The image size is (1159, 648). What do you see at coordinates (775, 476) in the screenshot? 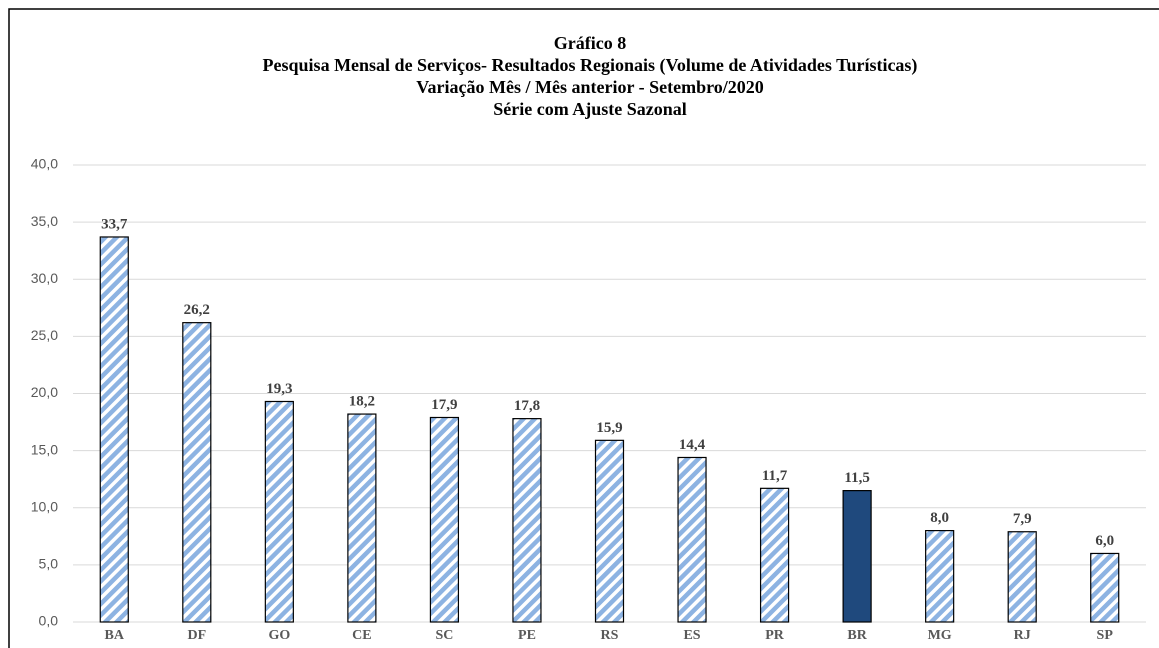
I see `value-label: 11,7` at bounding box center [775, 476].